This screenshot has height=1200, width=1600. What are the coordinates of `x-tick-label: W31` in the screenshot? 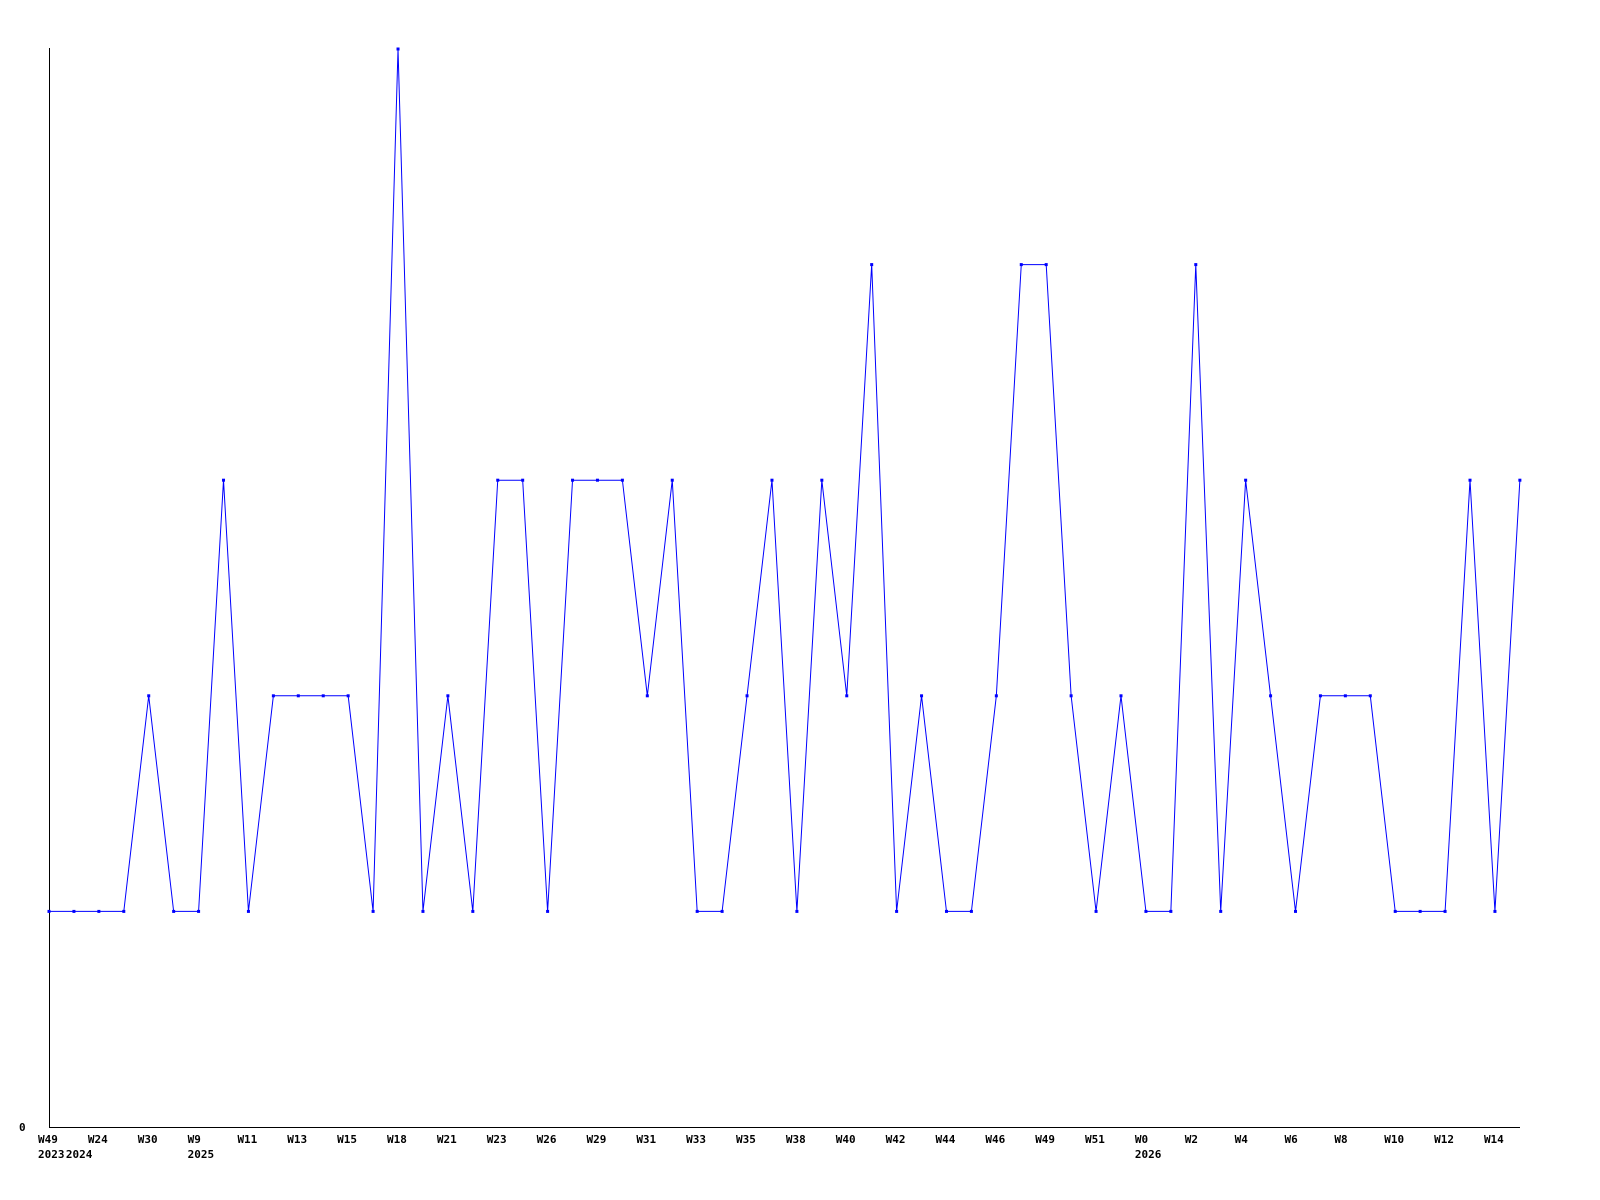 It's located at (646, 1139).